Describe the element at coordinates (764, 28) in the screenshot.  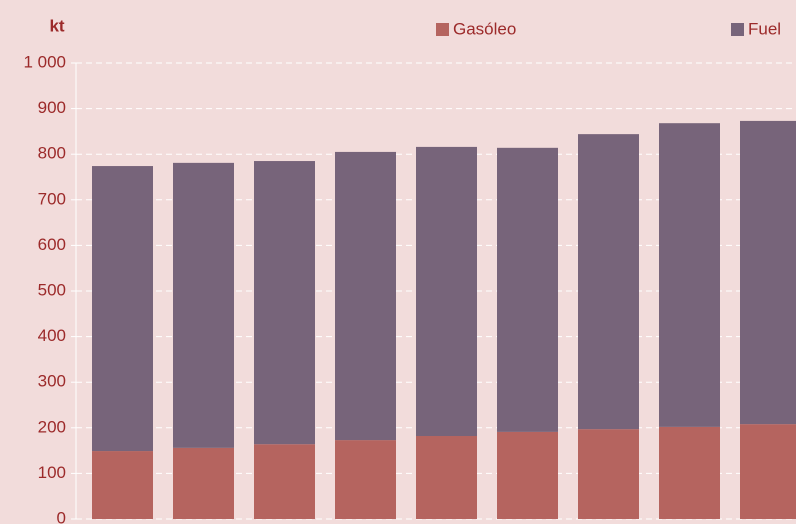
I see `legend-label: Fuel` at that location.